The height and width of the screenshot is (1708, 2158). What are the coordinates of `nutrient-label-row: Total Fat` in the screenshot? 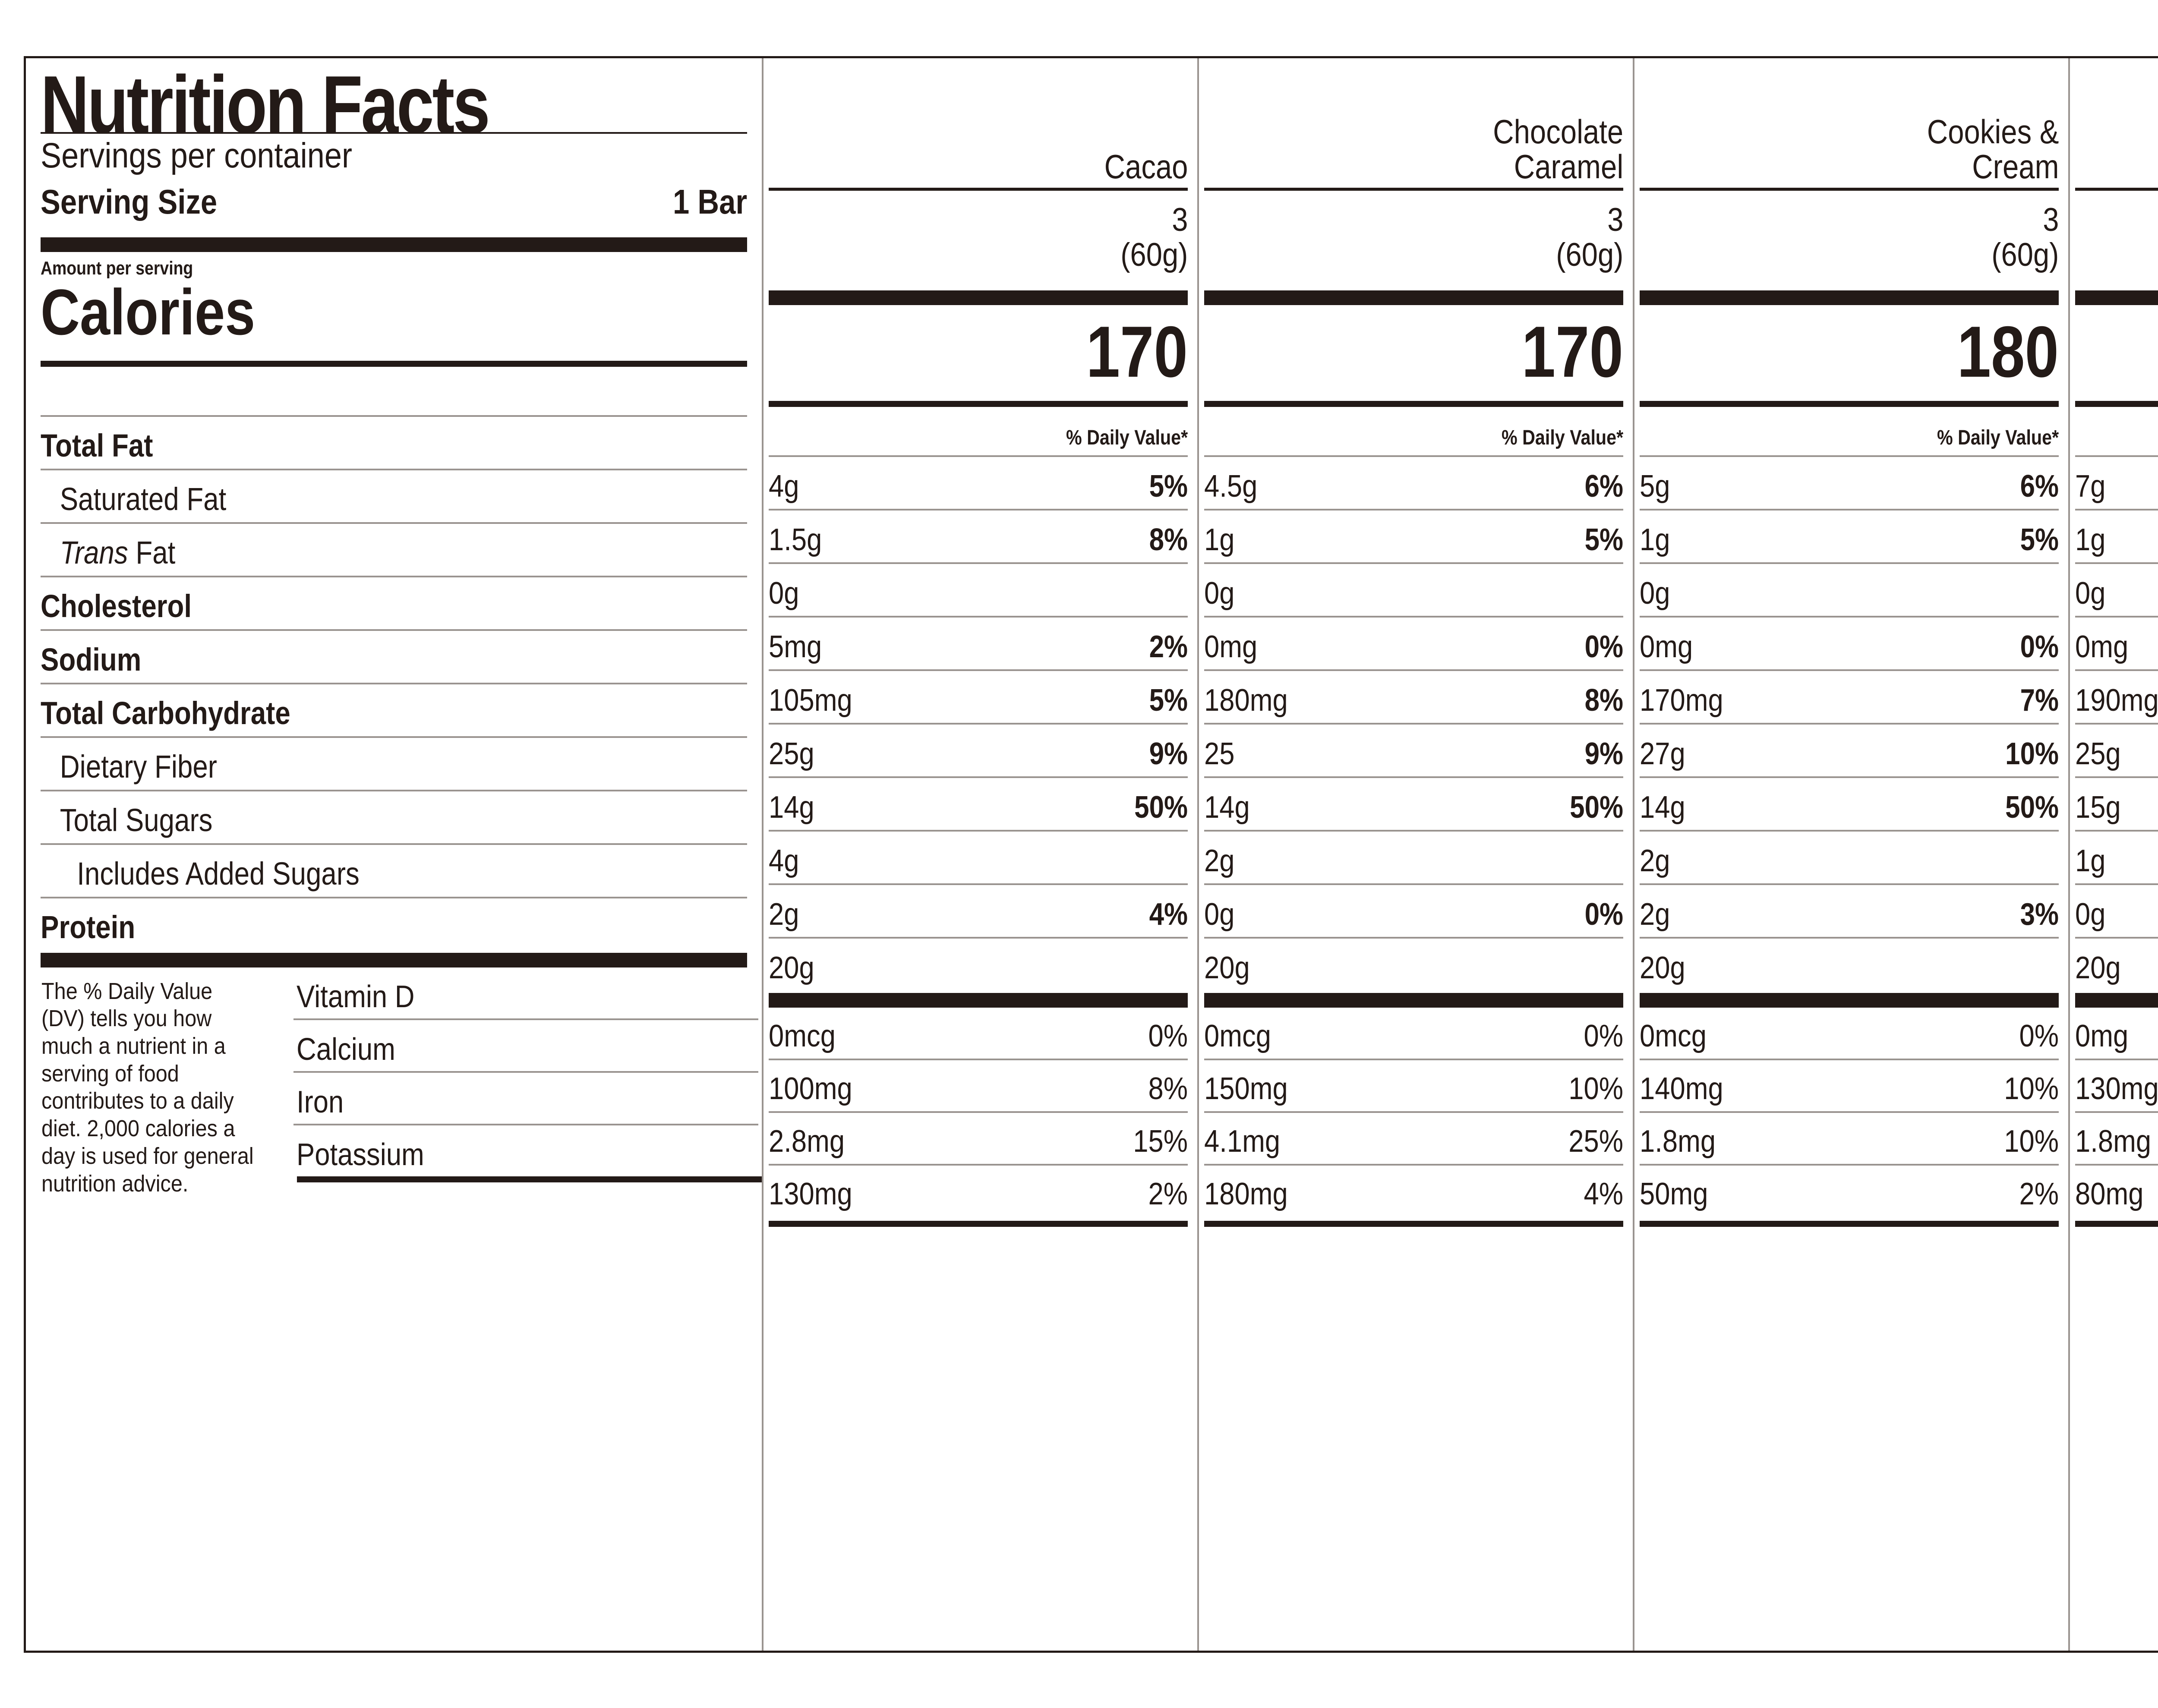 It's located at (394, 443).